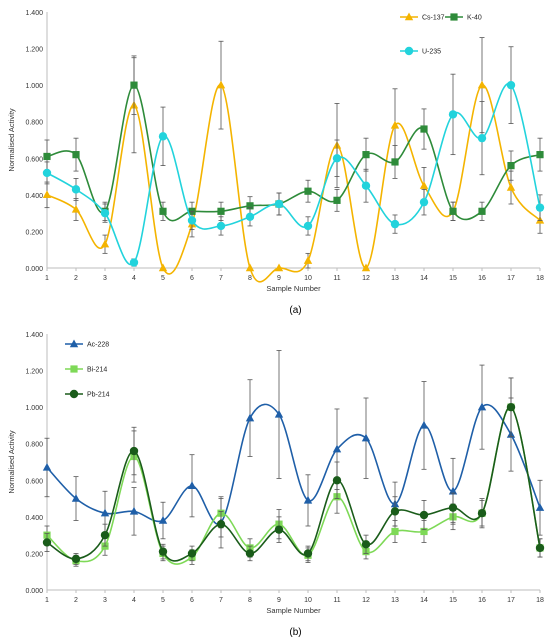 This screenshot has height=644, width=550. What do you see at coordinates (76, 600) in the screenshot?
I see `x-tick-label: 2` at bounding box center [76, 600].